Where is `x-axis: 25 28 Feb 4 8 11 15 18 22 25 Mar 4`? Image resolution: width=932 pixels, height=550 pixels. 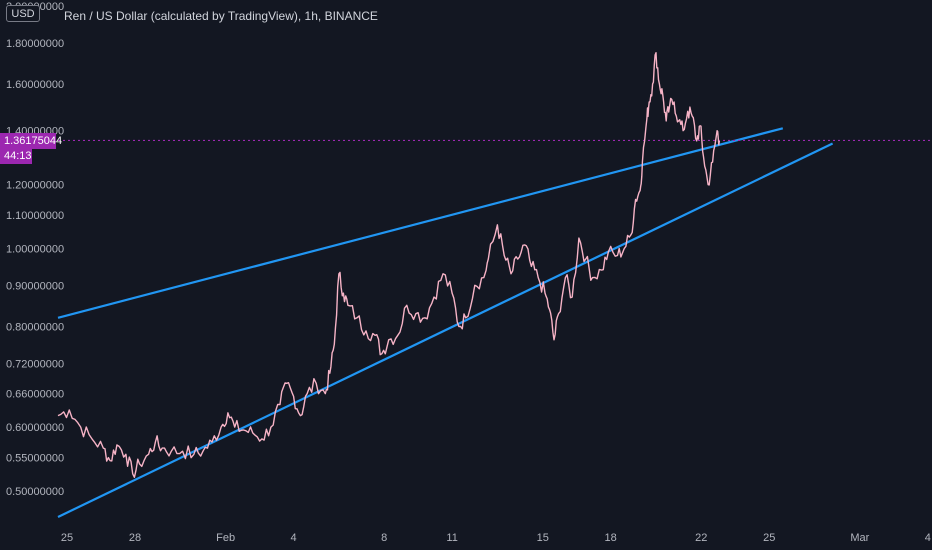 x-axis: 25 28 Feb 4 8 11 15 18 22 25 Mar 4 is located at coordinates (496, 538).